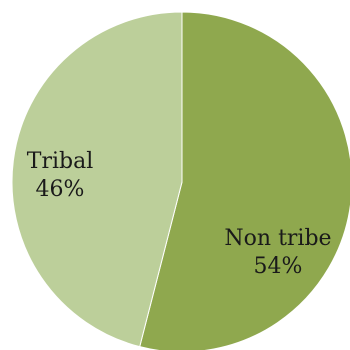 The image size is (350, 350). I want to click on slice-percent-label: 54%, so click(278, 266).